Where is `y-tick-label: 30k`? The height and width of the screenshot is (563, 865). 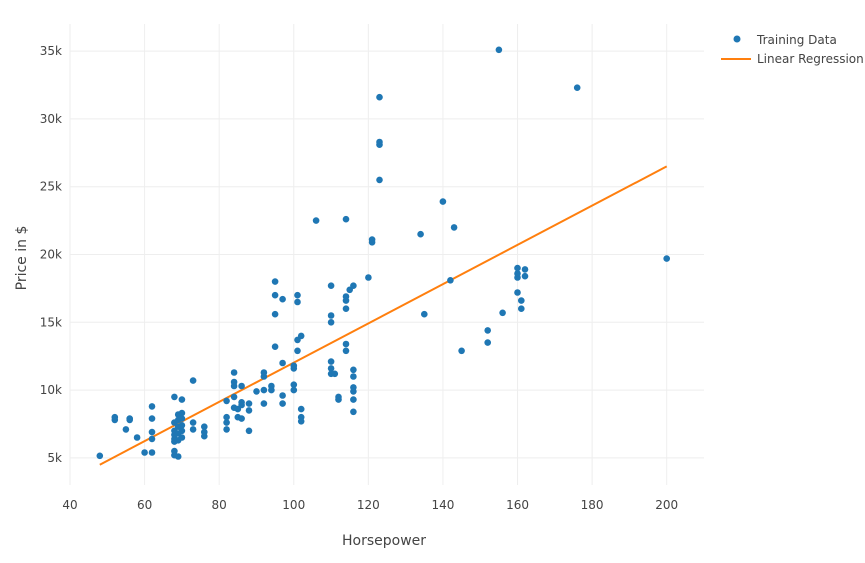 y-tick-label: 30k is located at coordinates (51, 119).